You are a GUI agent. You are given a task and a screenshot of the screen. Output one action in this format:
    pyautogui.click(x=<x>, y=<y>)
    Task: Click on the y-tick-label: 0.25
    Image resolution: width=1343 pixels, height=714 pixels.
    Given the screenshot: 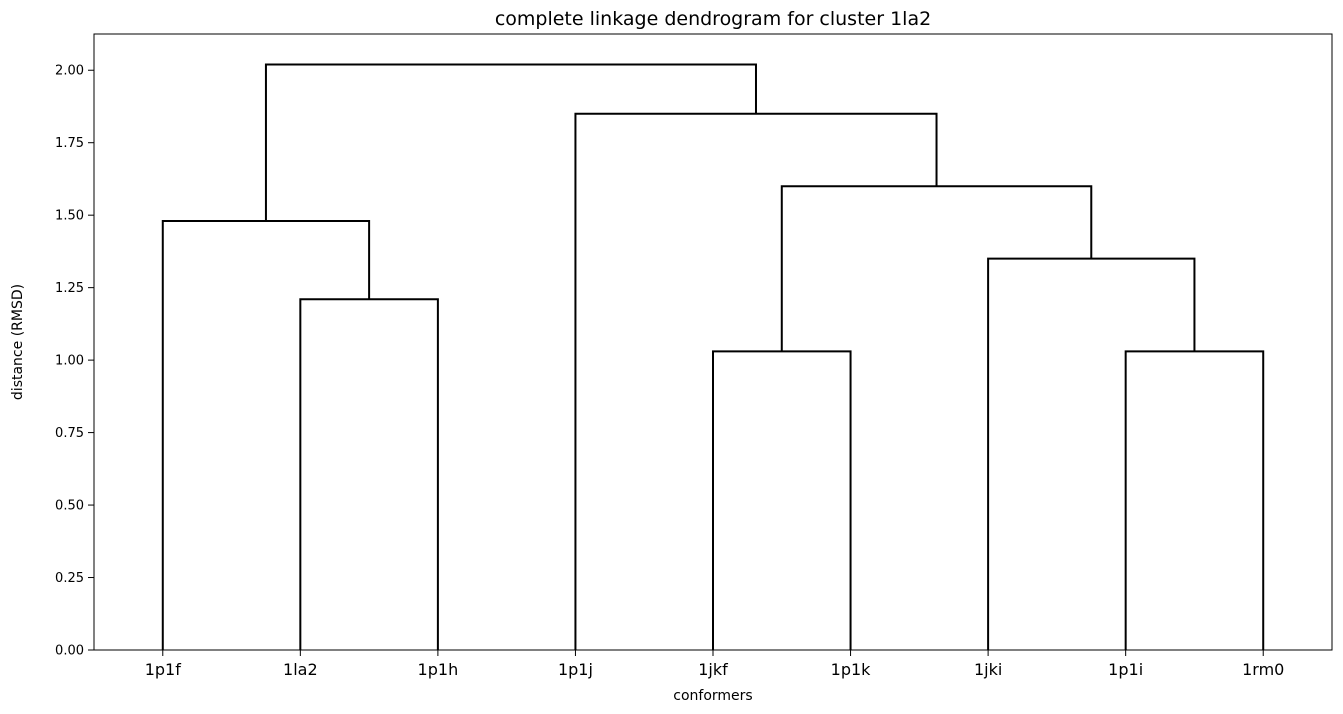 What is the action you would take?
    pyautogui.click(x=69, y=578)
    